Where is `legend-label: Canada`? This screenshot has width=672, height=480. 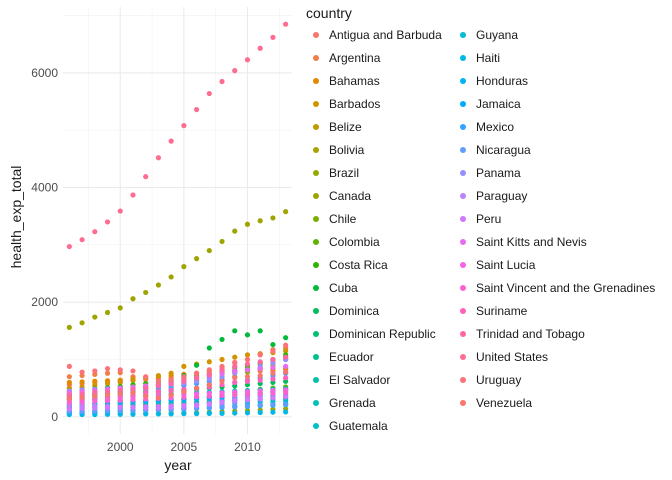
legend-label: Canada is located at coordinates (350, 196).